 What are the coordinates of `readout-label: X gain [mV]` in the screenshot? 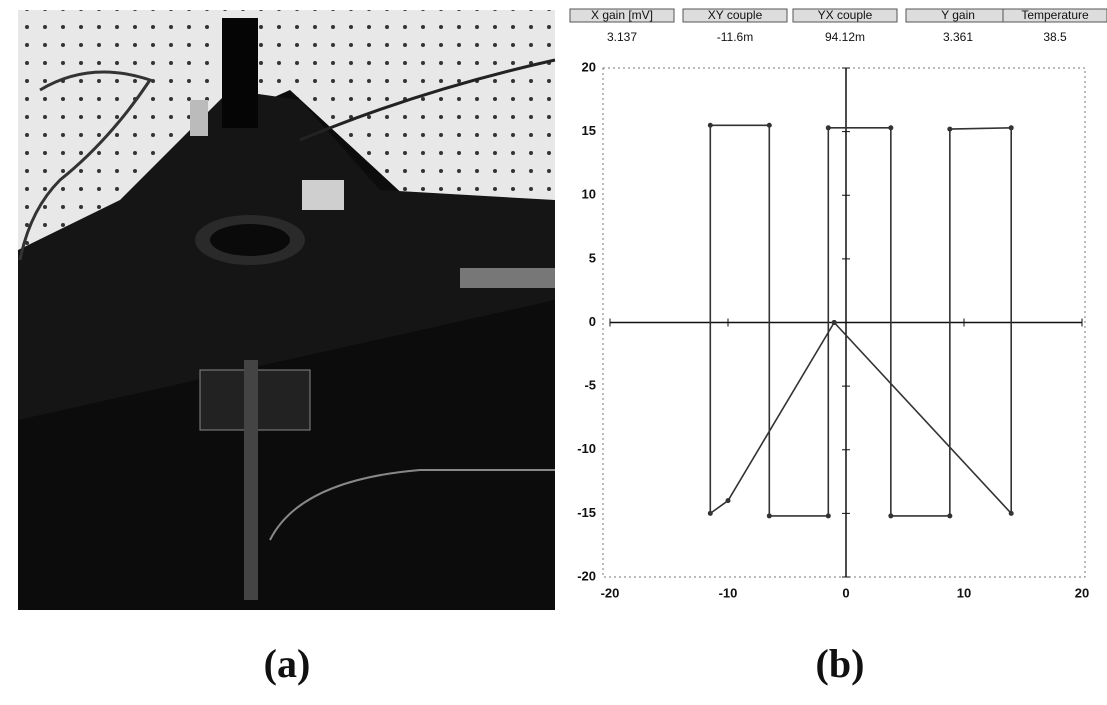 It's located at (622, 15).